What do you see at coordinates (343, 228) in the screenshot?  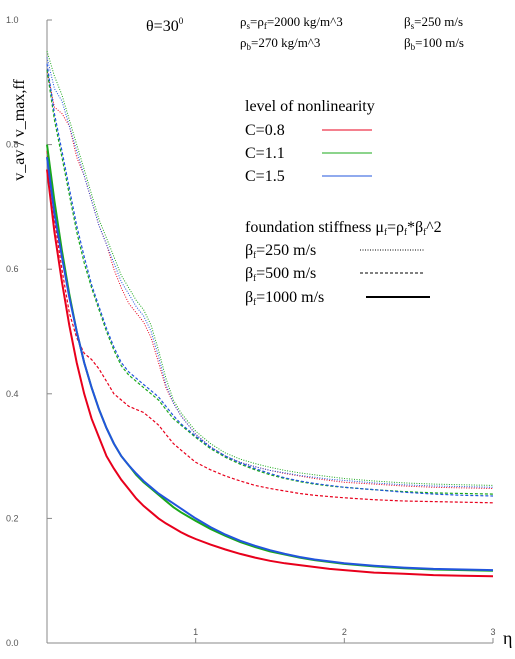 I see `legend-stiffness-title: foundation stiffness μf=ρf*βf^2` at bounding box center [343, 228].